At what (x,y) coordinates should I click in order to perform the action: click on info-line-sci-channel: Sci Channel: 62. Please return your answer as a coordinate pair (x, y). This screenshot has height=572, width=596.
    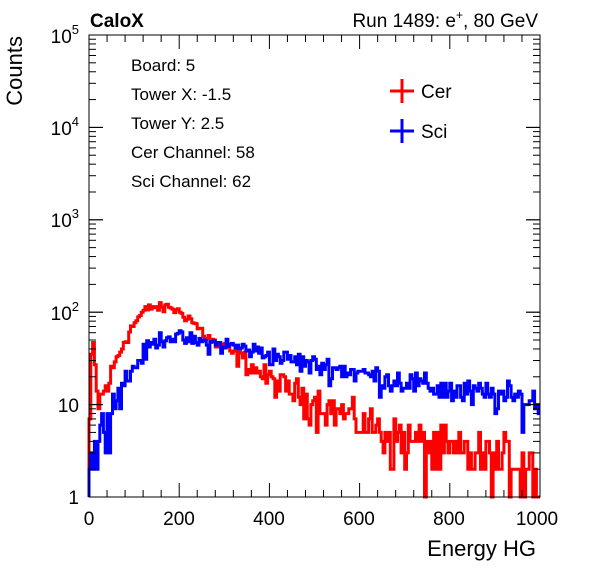
    Looking at the image, I should click on (191, 181).